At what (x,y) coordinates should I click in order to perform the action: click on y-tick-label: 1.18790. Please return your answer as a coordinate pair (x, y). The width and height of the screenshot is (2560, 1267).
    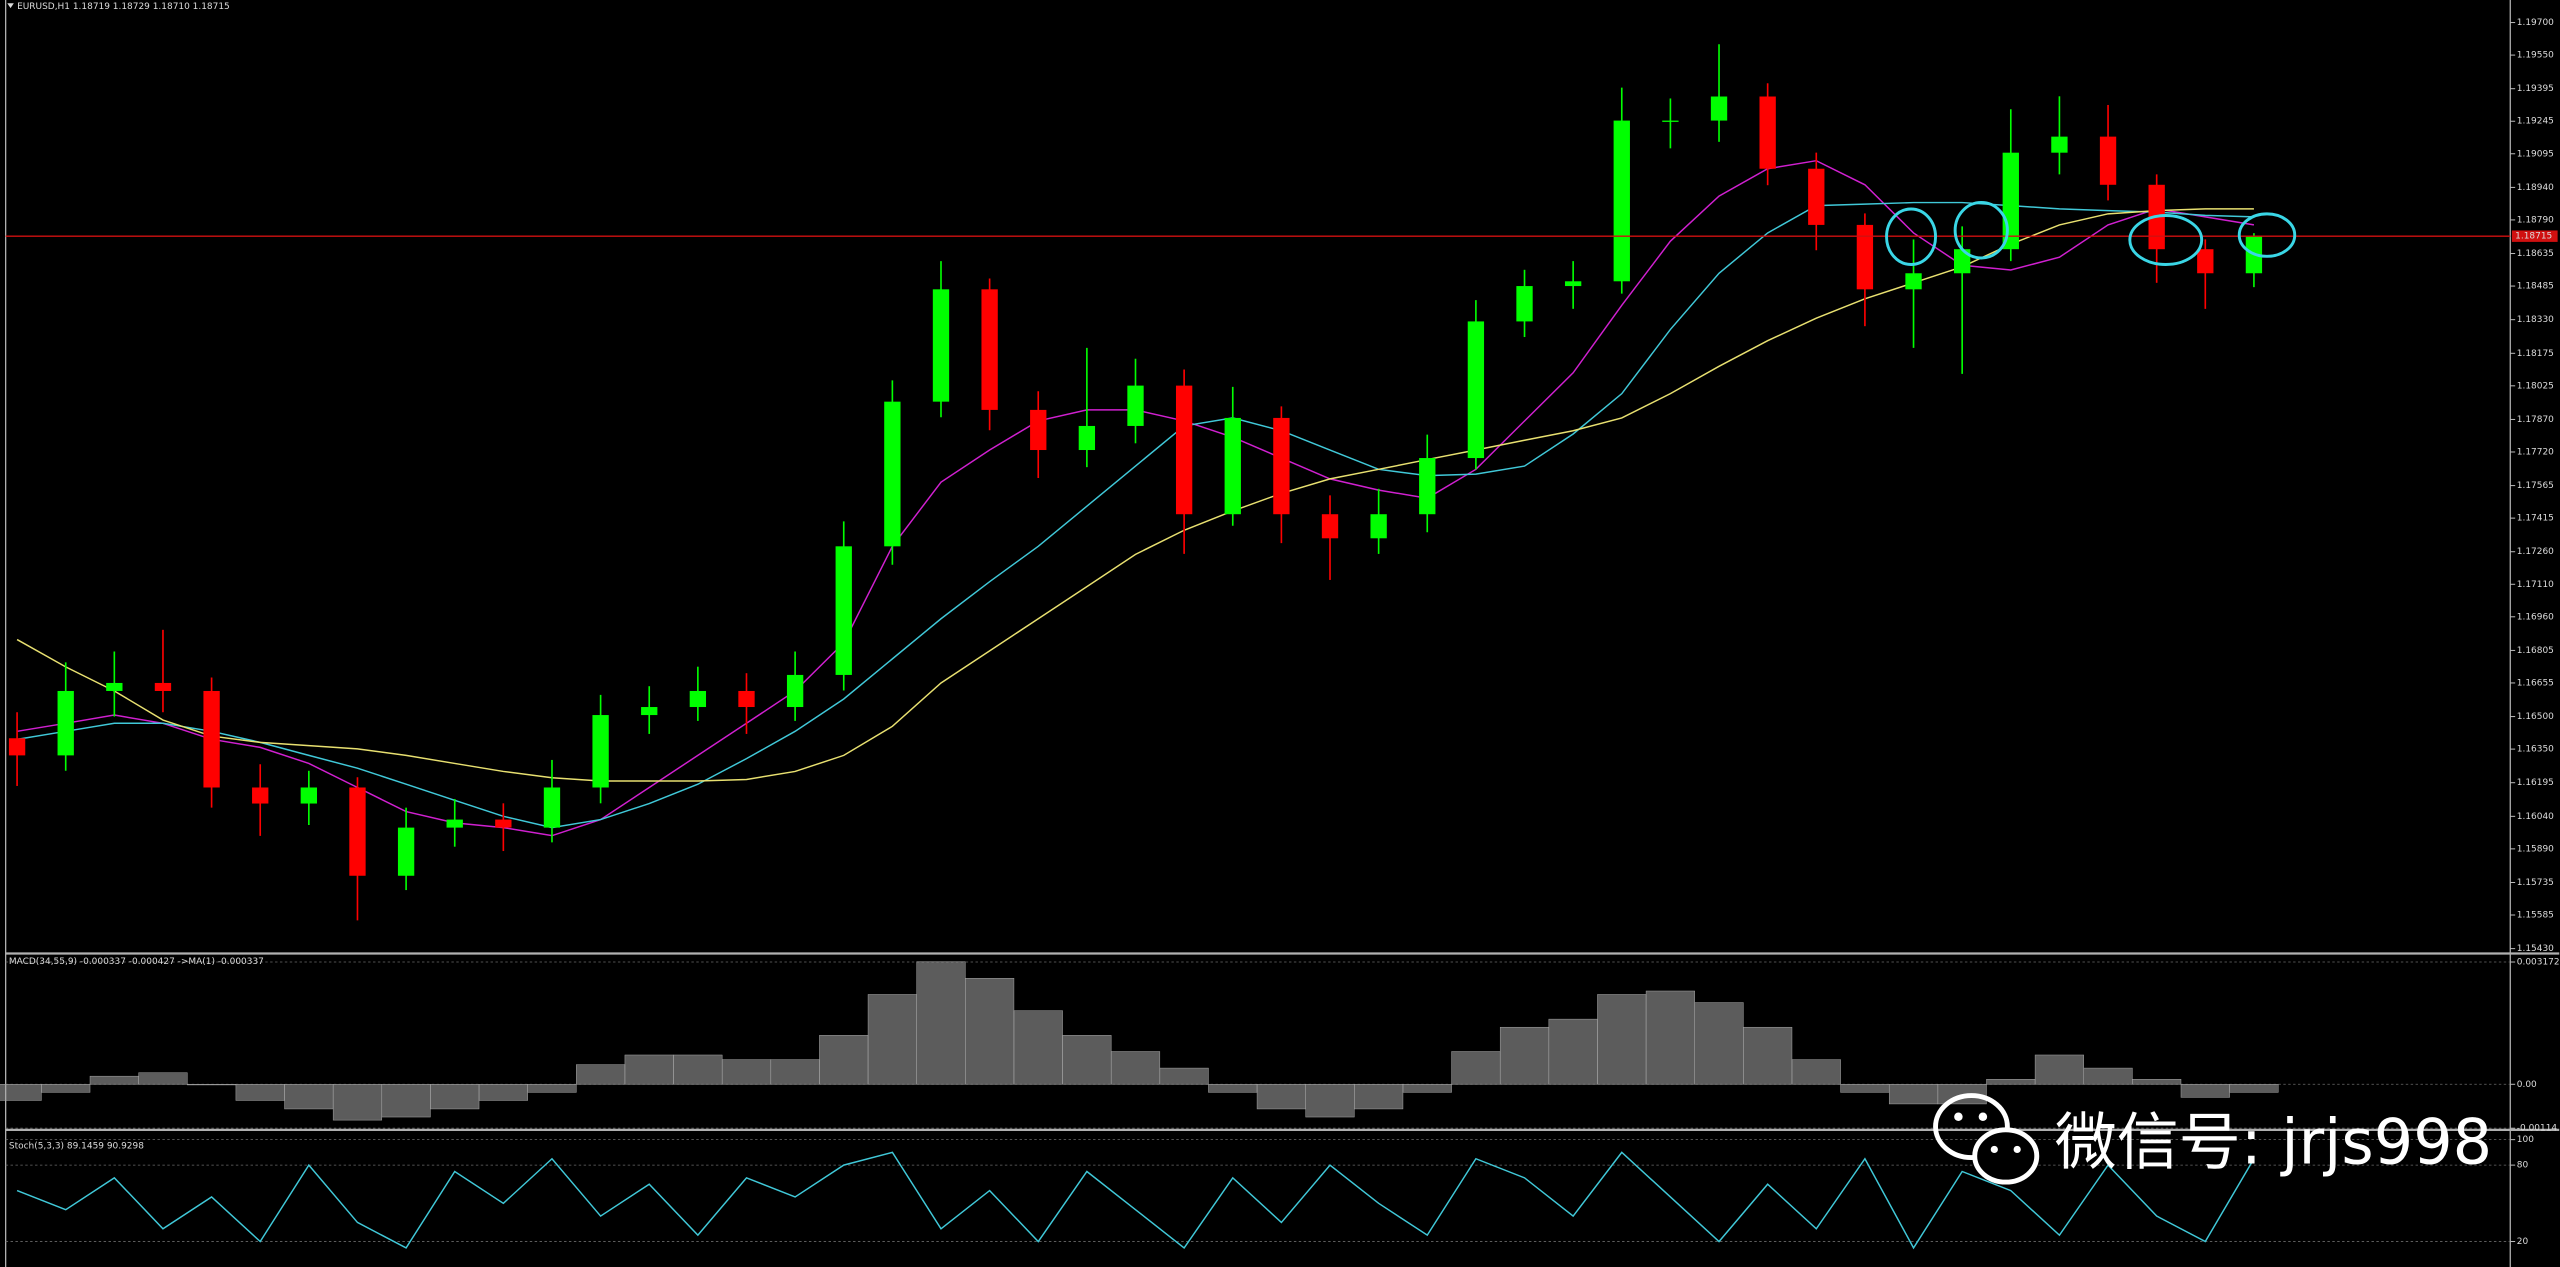
    Looking at the image, I should click on (2535, 220).